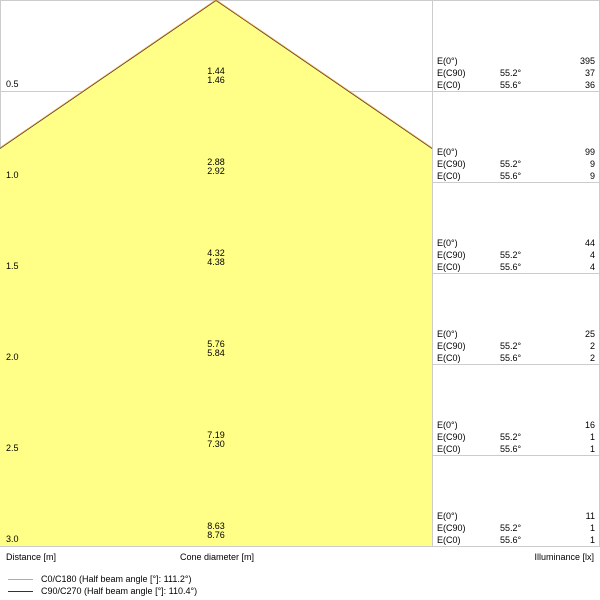  Describe the element at coordinates (217, 557) in the screenshot. I see `cone-diameter-header: Cone diameter [m]` at that location.